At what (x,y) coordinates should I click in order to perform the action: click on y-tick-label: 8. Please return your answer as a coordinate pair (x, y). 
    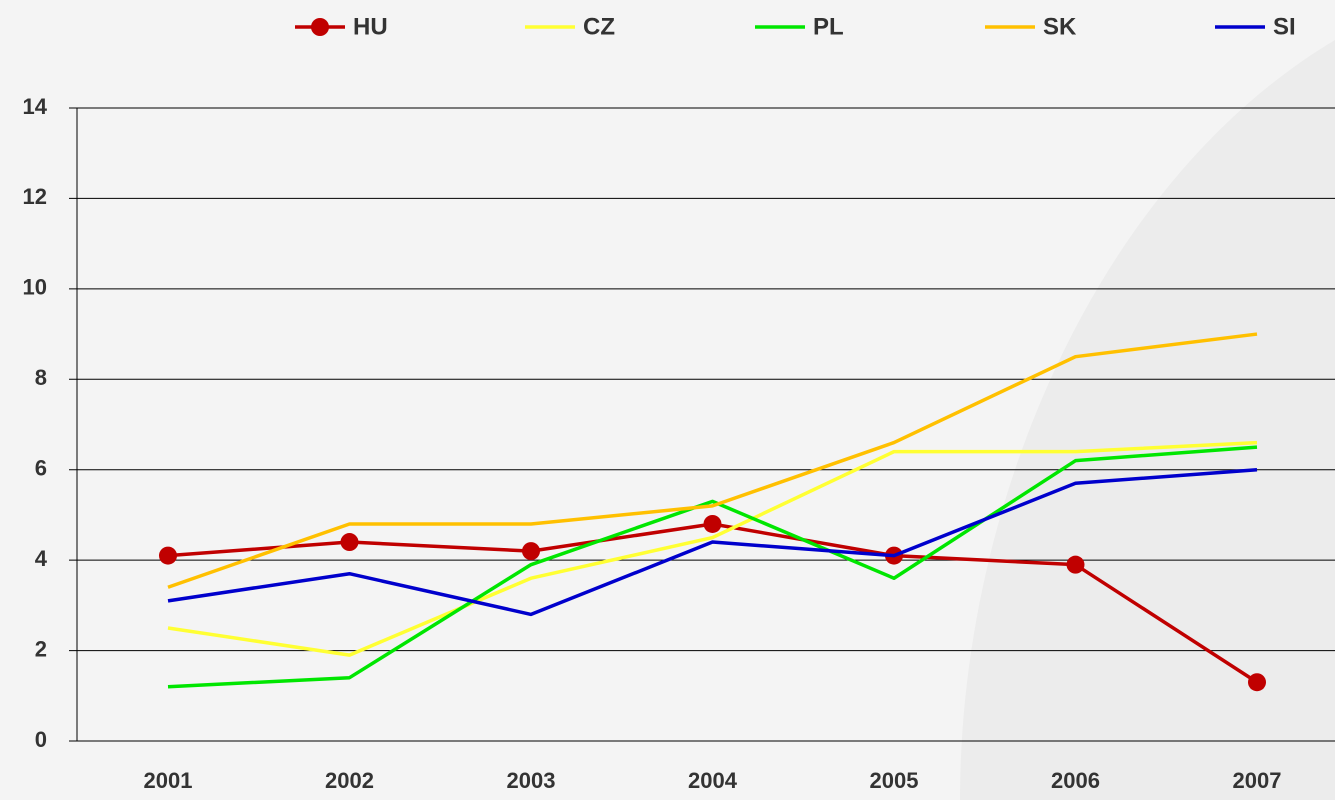
    Looking at the image, I should click on (41, 377).